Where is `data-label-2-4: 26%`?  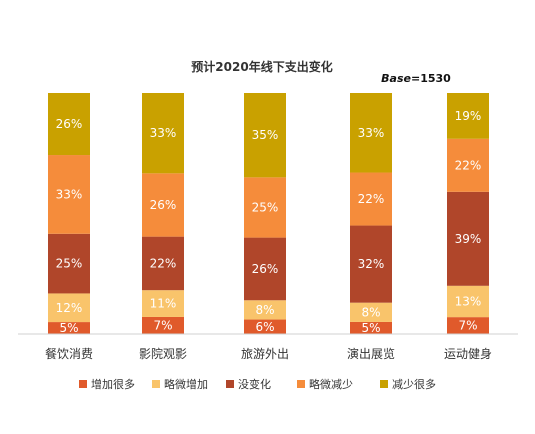
data-label-2-4: 26% is located at coordinates (163, 205).